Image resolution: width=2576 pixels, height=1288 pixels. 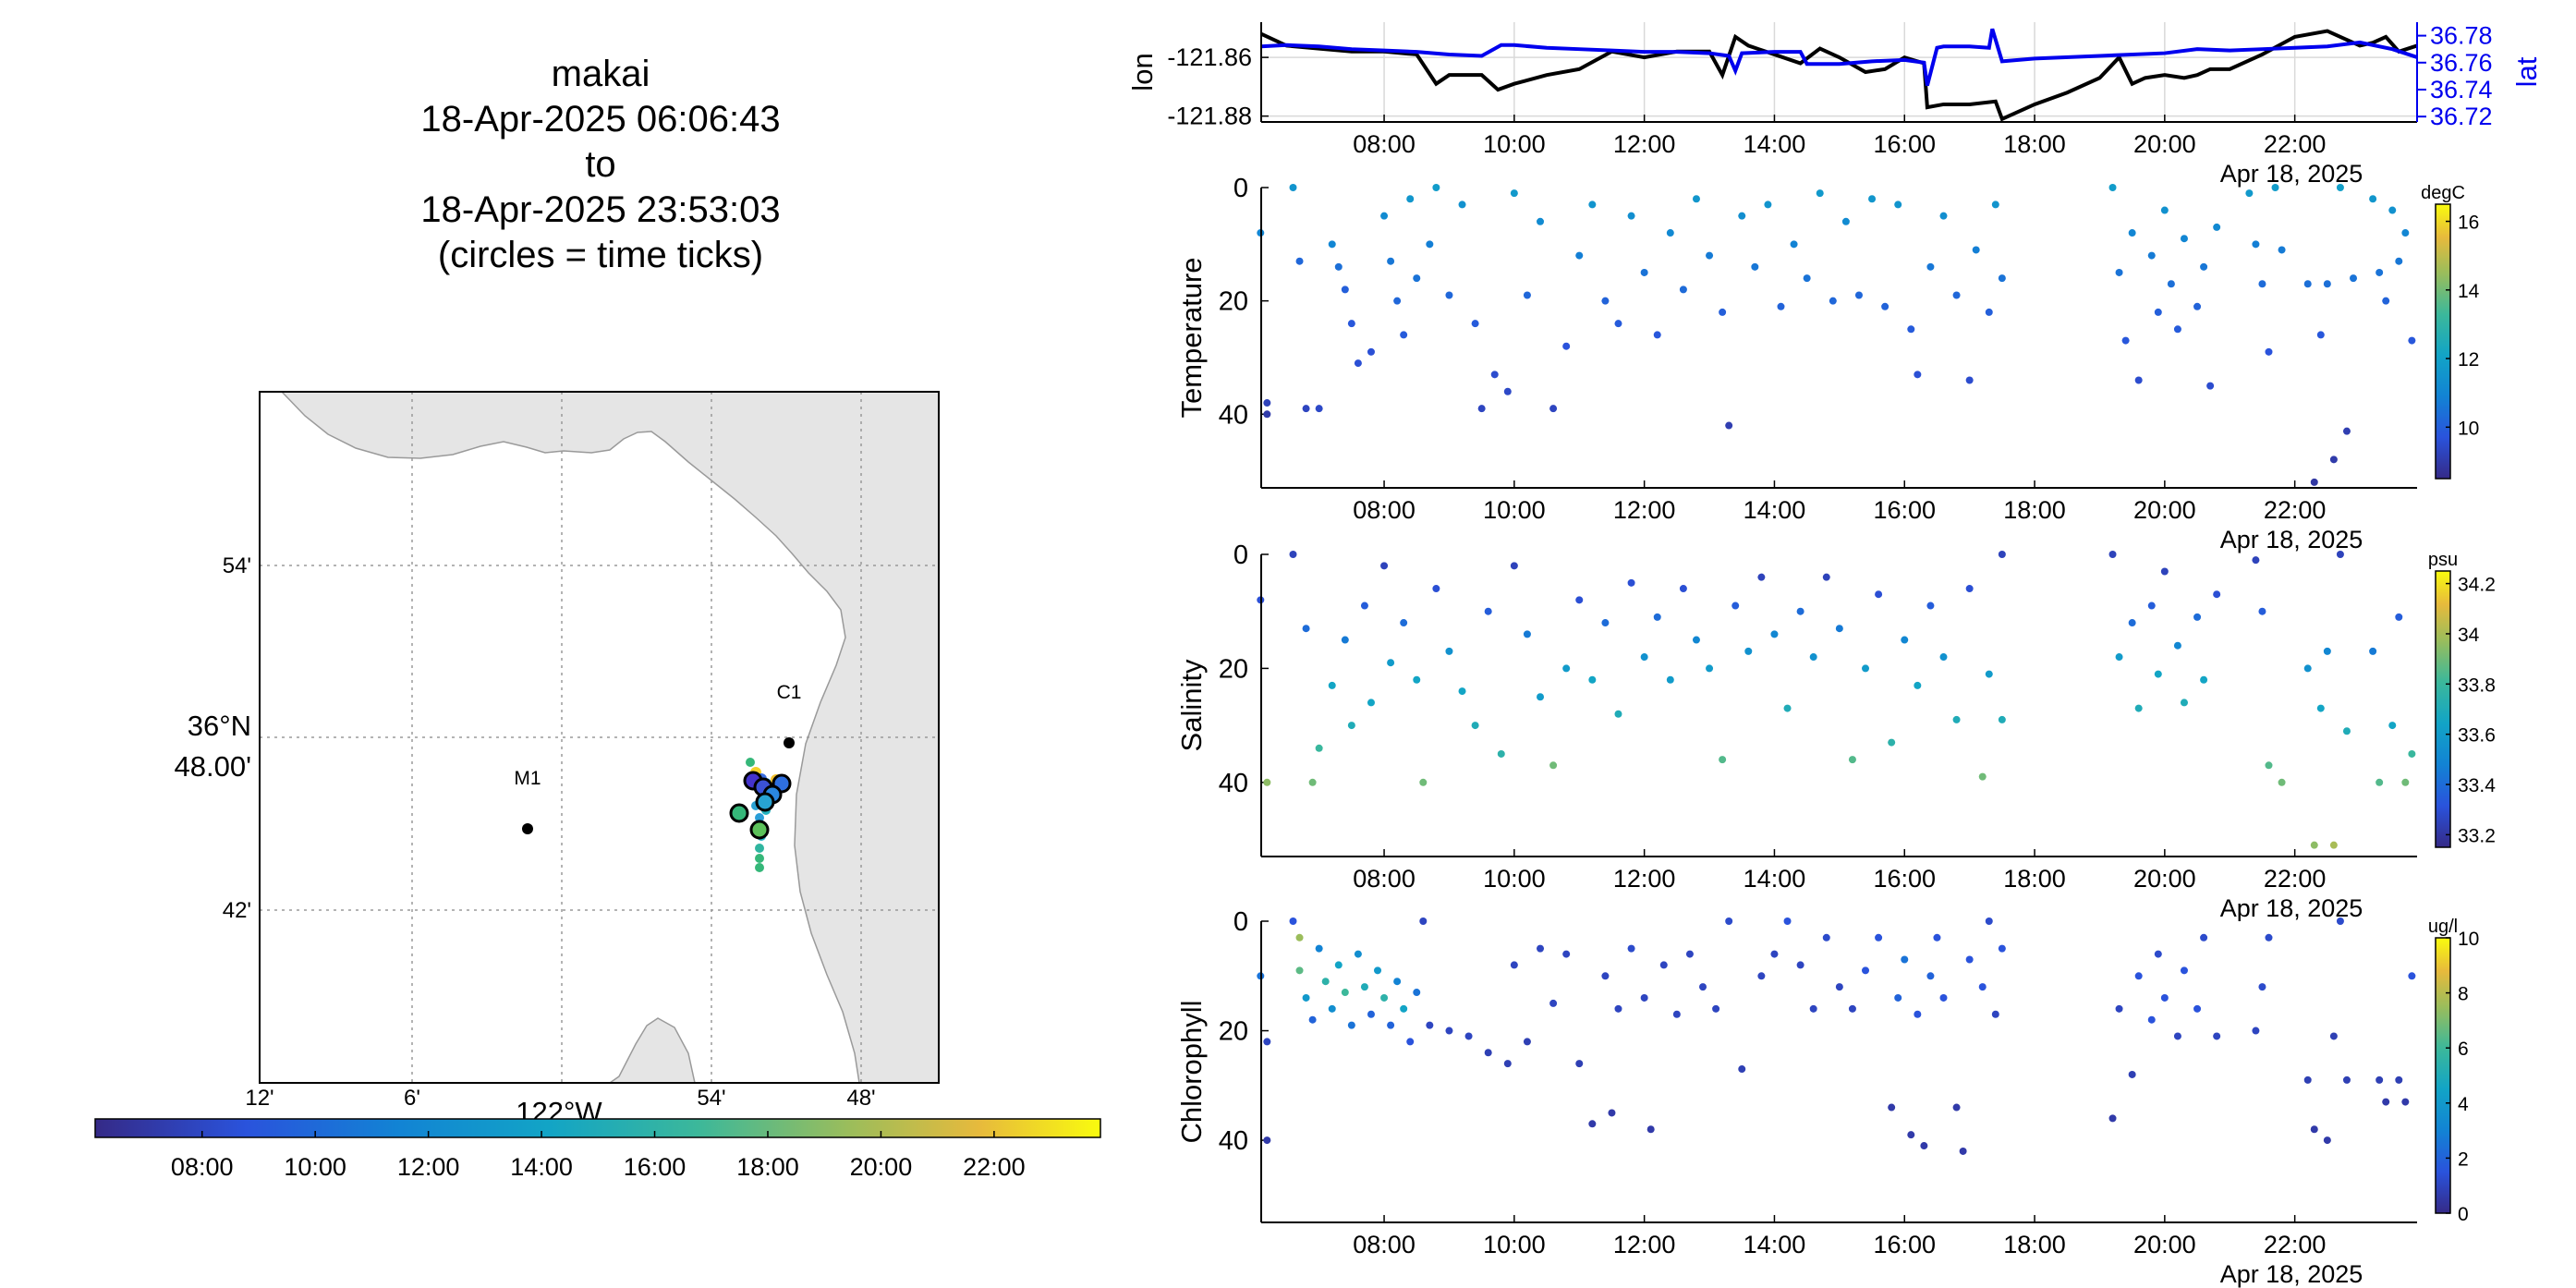 I want to click on time-colorbar: 08:00 10:00 12:00 14:00 16:00 18:00 20:00 22:00, so click(x=597, y=1149).